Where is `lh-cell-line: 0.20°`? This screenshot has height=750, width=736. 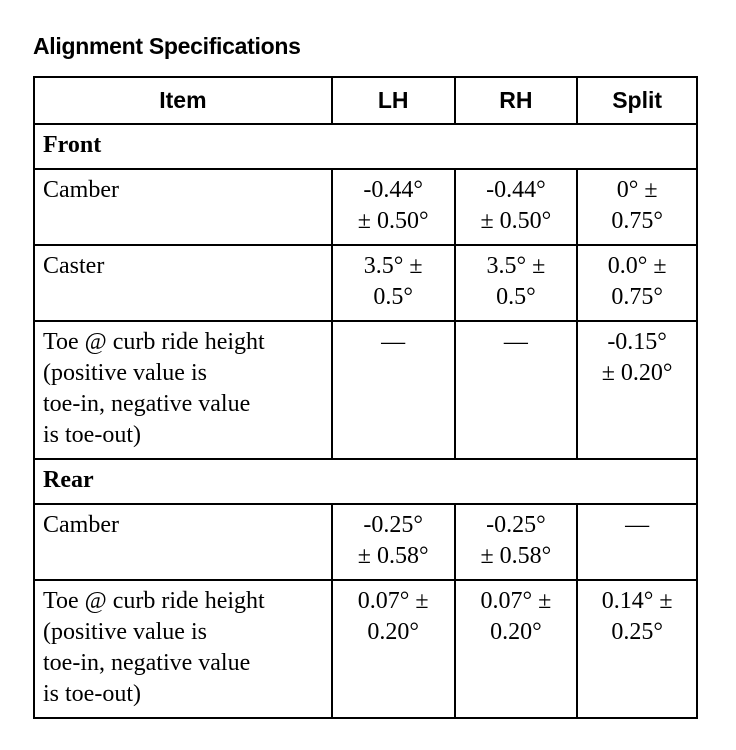
lh-cell-line: 0.20° is located at coordinates (393, 632).